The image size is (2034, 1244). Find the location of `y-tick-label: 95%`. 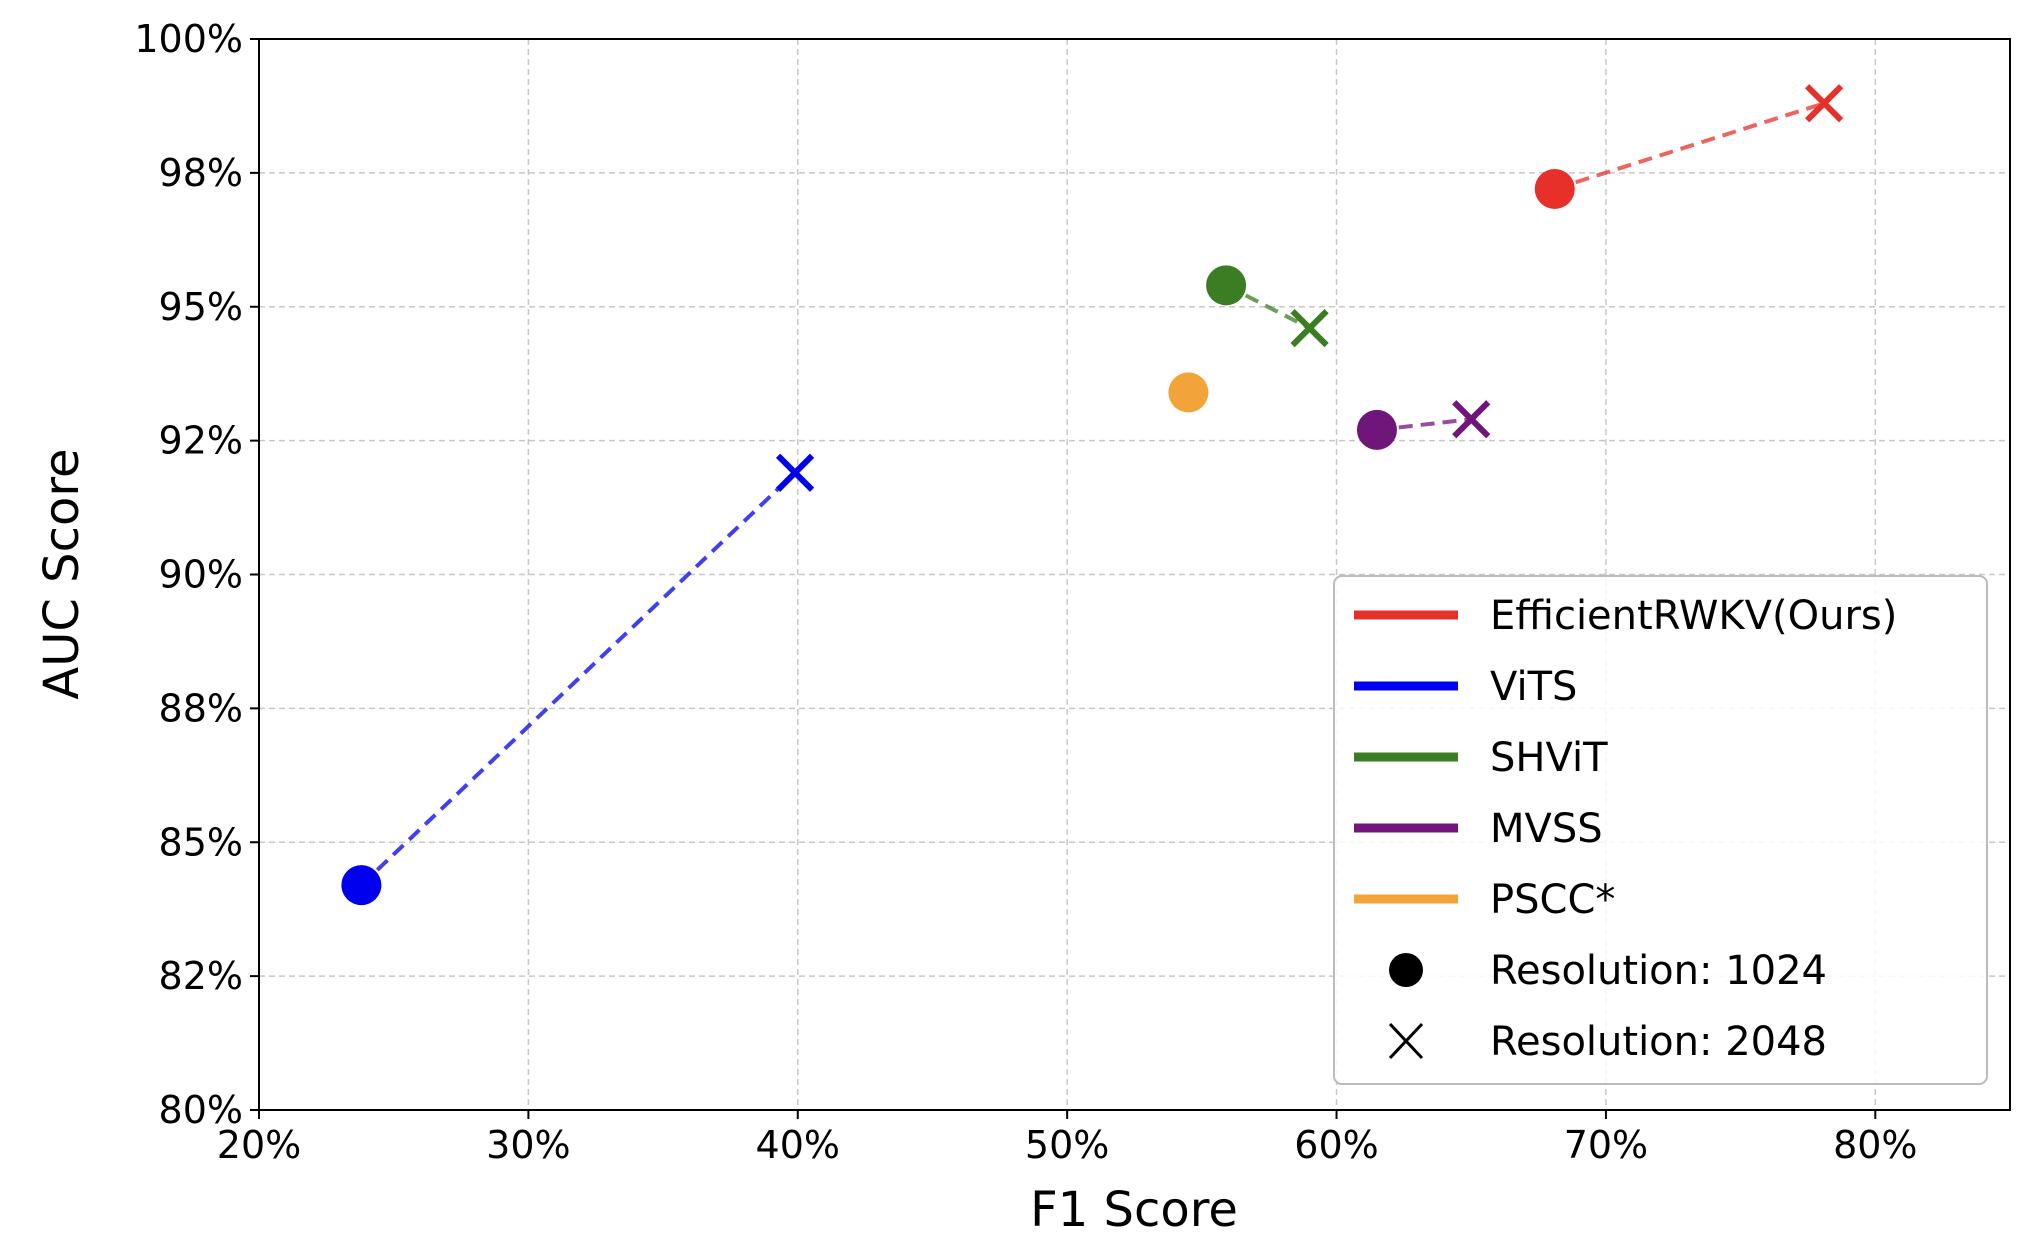

y-tick-label: 95% is located at coordinates (201, 307).